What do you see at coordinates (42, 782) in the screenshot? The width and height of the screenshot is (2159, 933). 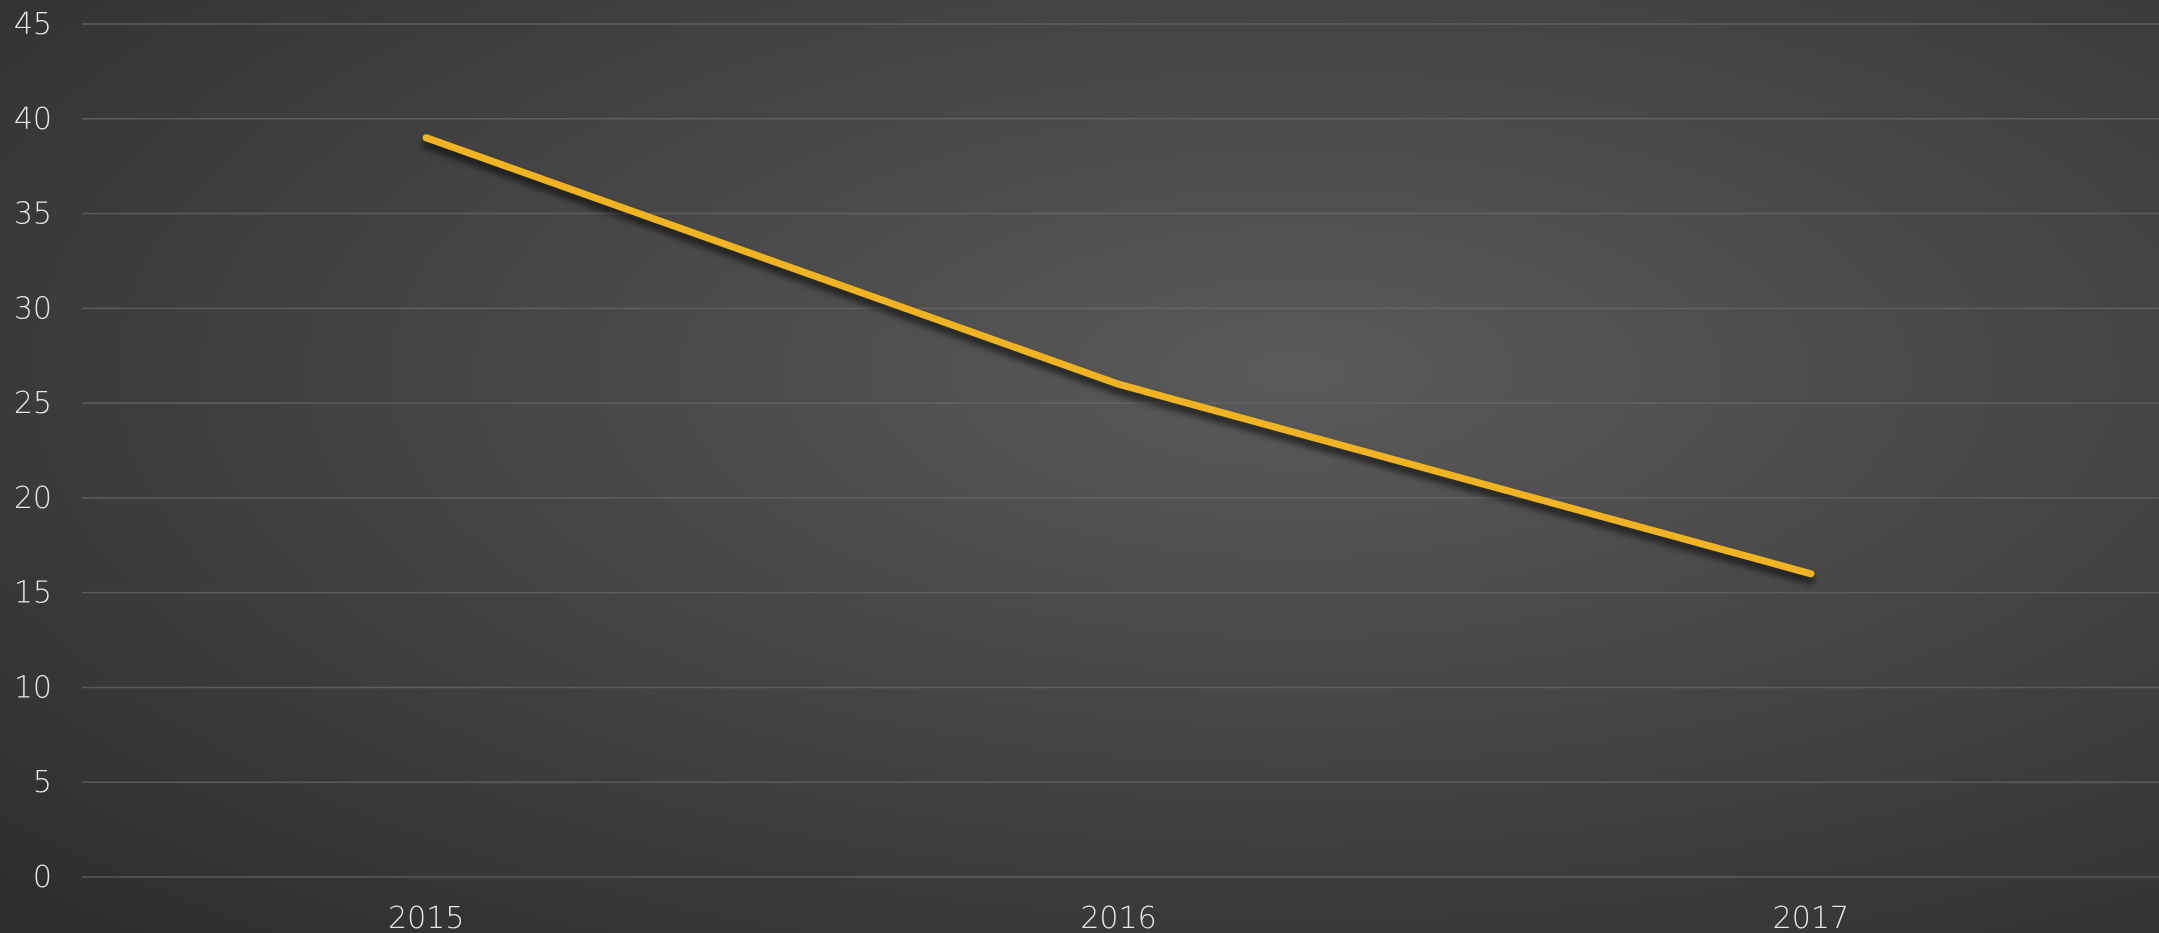 I see `y-tick-label: 5` at bounding box center [42, 782].